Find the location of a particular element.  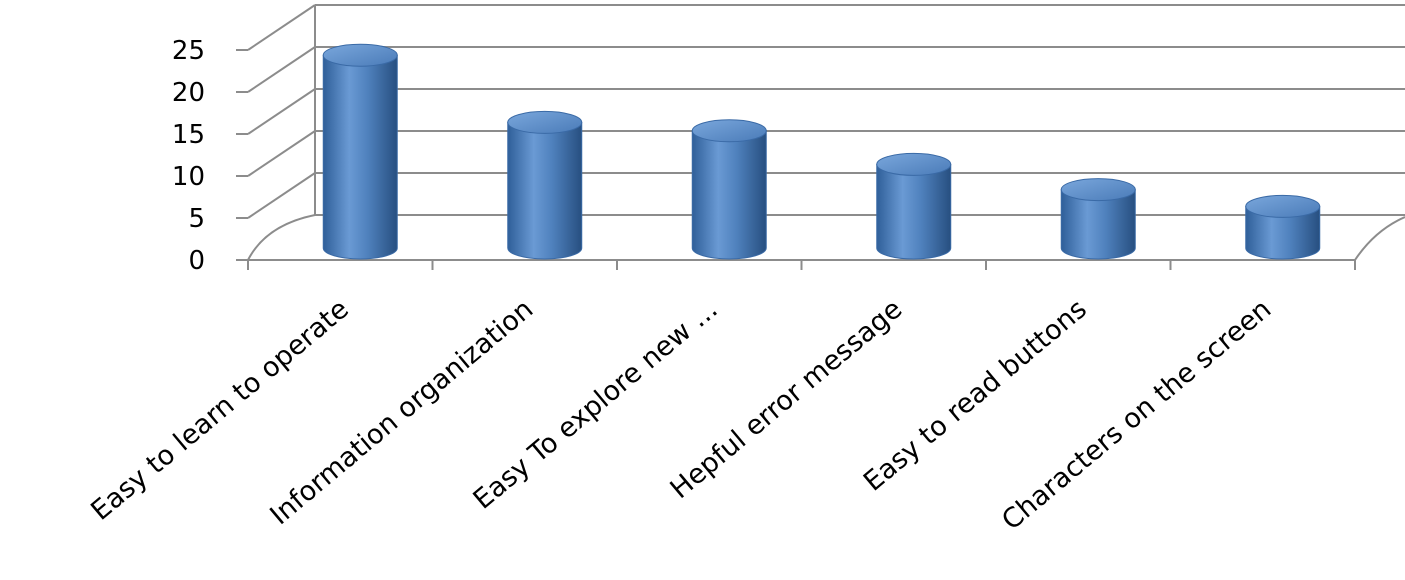

y-tick-label: 25 is located at coordinates (188, 51).